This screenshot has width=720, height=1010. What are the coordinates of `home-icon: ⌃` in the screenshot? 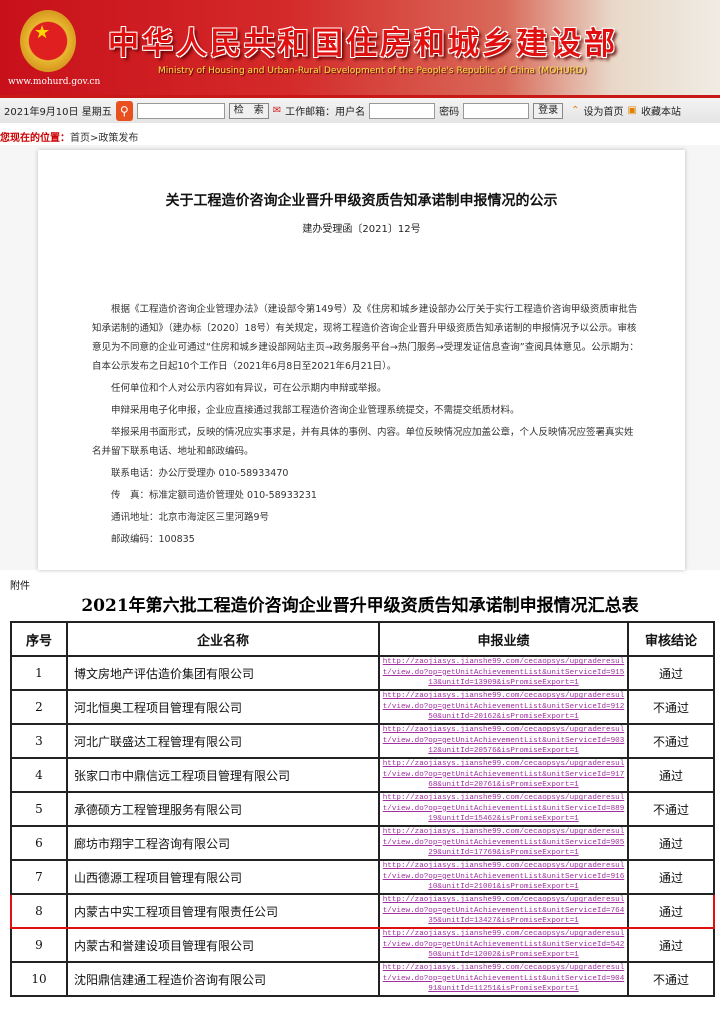 It's located at (575, 110).